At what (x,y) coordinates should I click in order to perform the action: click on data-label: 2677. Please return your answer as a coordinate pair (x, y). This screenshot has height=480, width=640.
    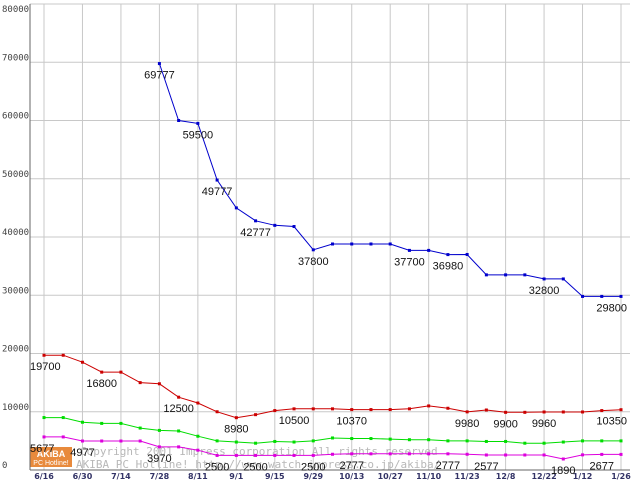
    Looking at the image, I should click on (602, 466).